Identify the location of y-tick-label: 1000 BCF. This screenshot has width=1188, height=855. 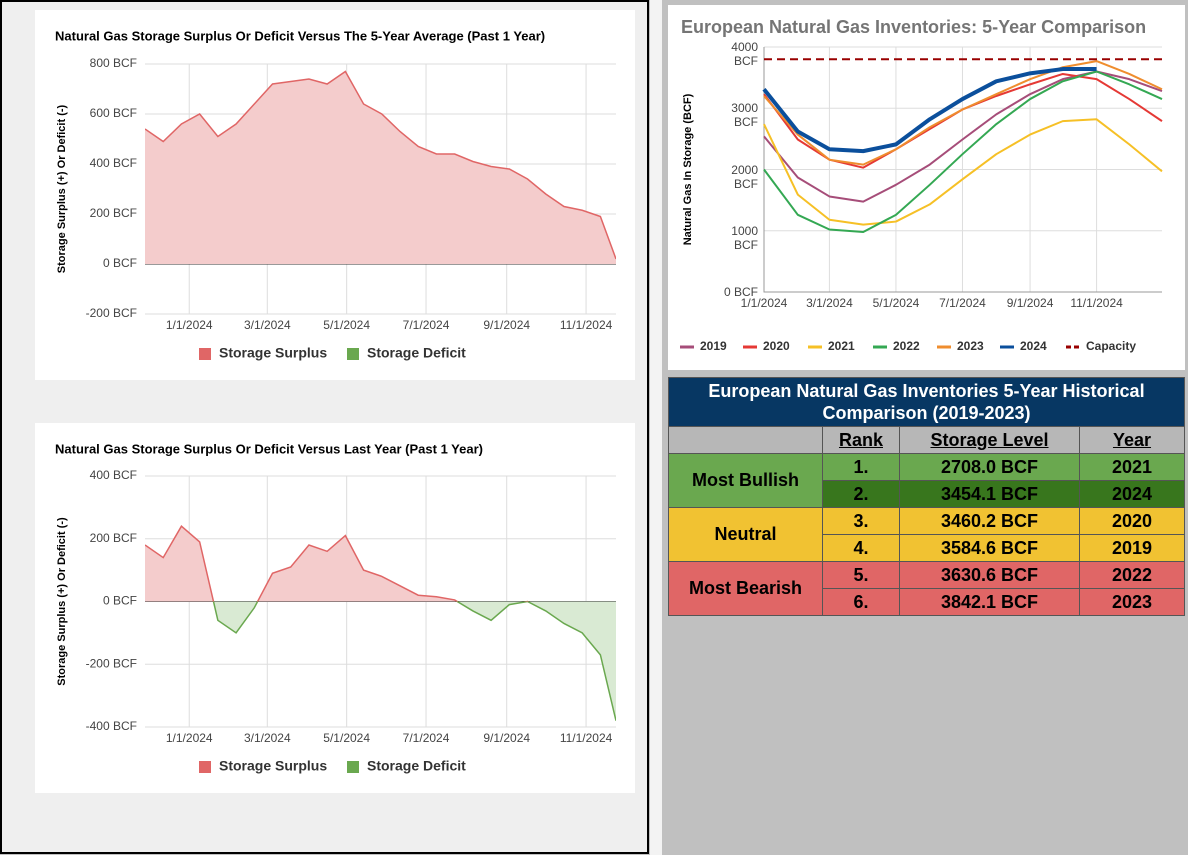
(744, 237).